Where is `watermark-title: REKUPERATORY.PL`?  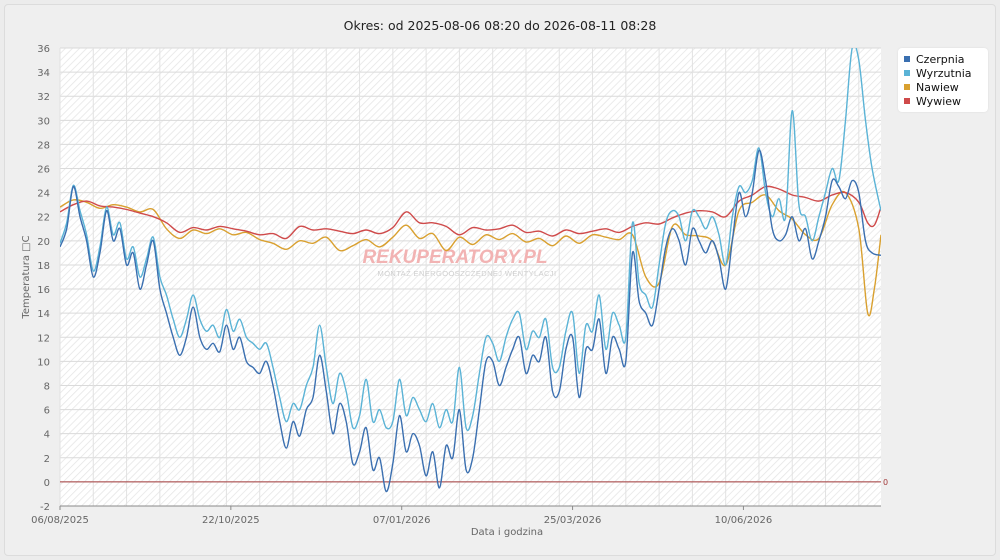 watermark-title: REKUPERATORY.PL is located at coordinates (454, 257).